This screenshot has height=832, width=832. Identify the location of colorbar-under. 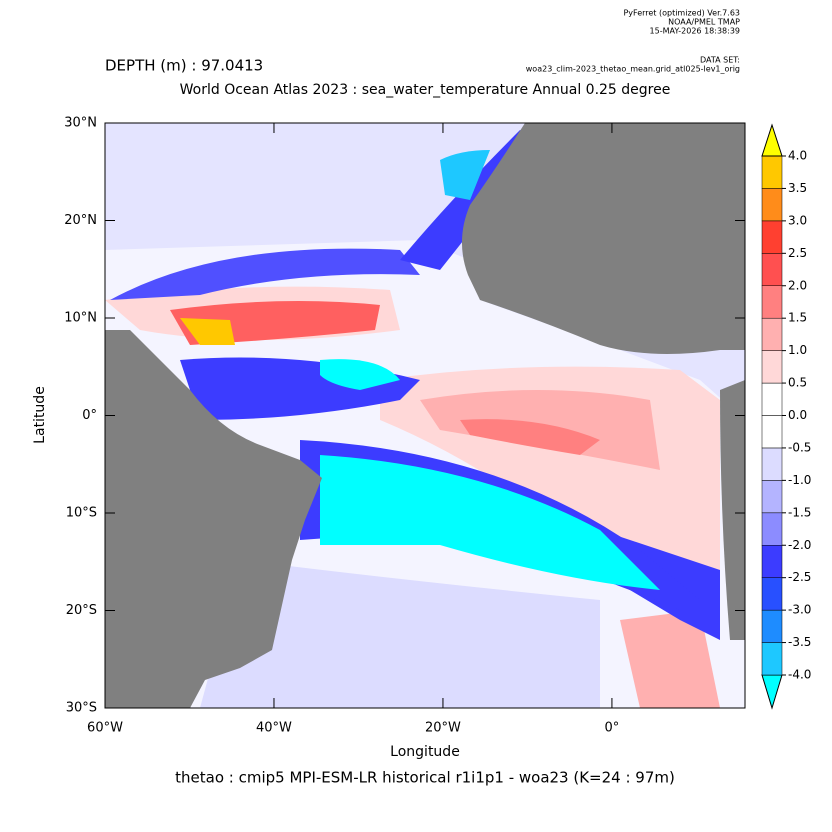
(772, 692).